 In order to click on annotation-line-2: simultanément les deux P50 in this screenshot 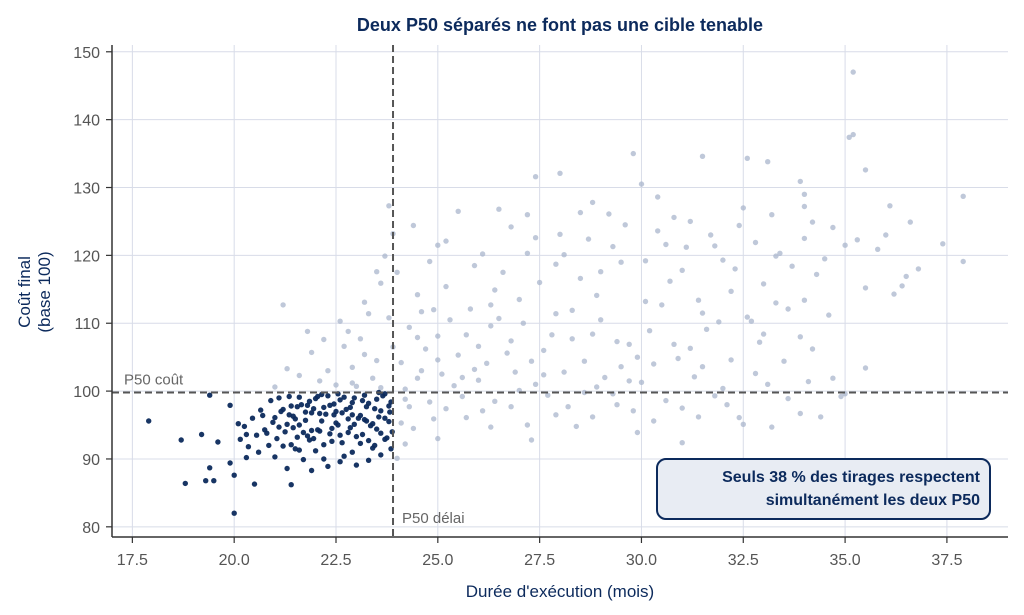, I will do `click(873, 500)`.